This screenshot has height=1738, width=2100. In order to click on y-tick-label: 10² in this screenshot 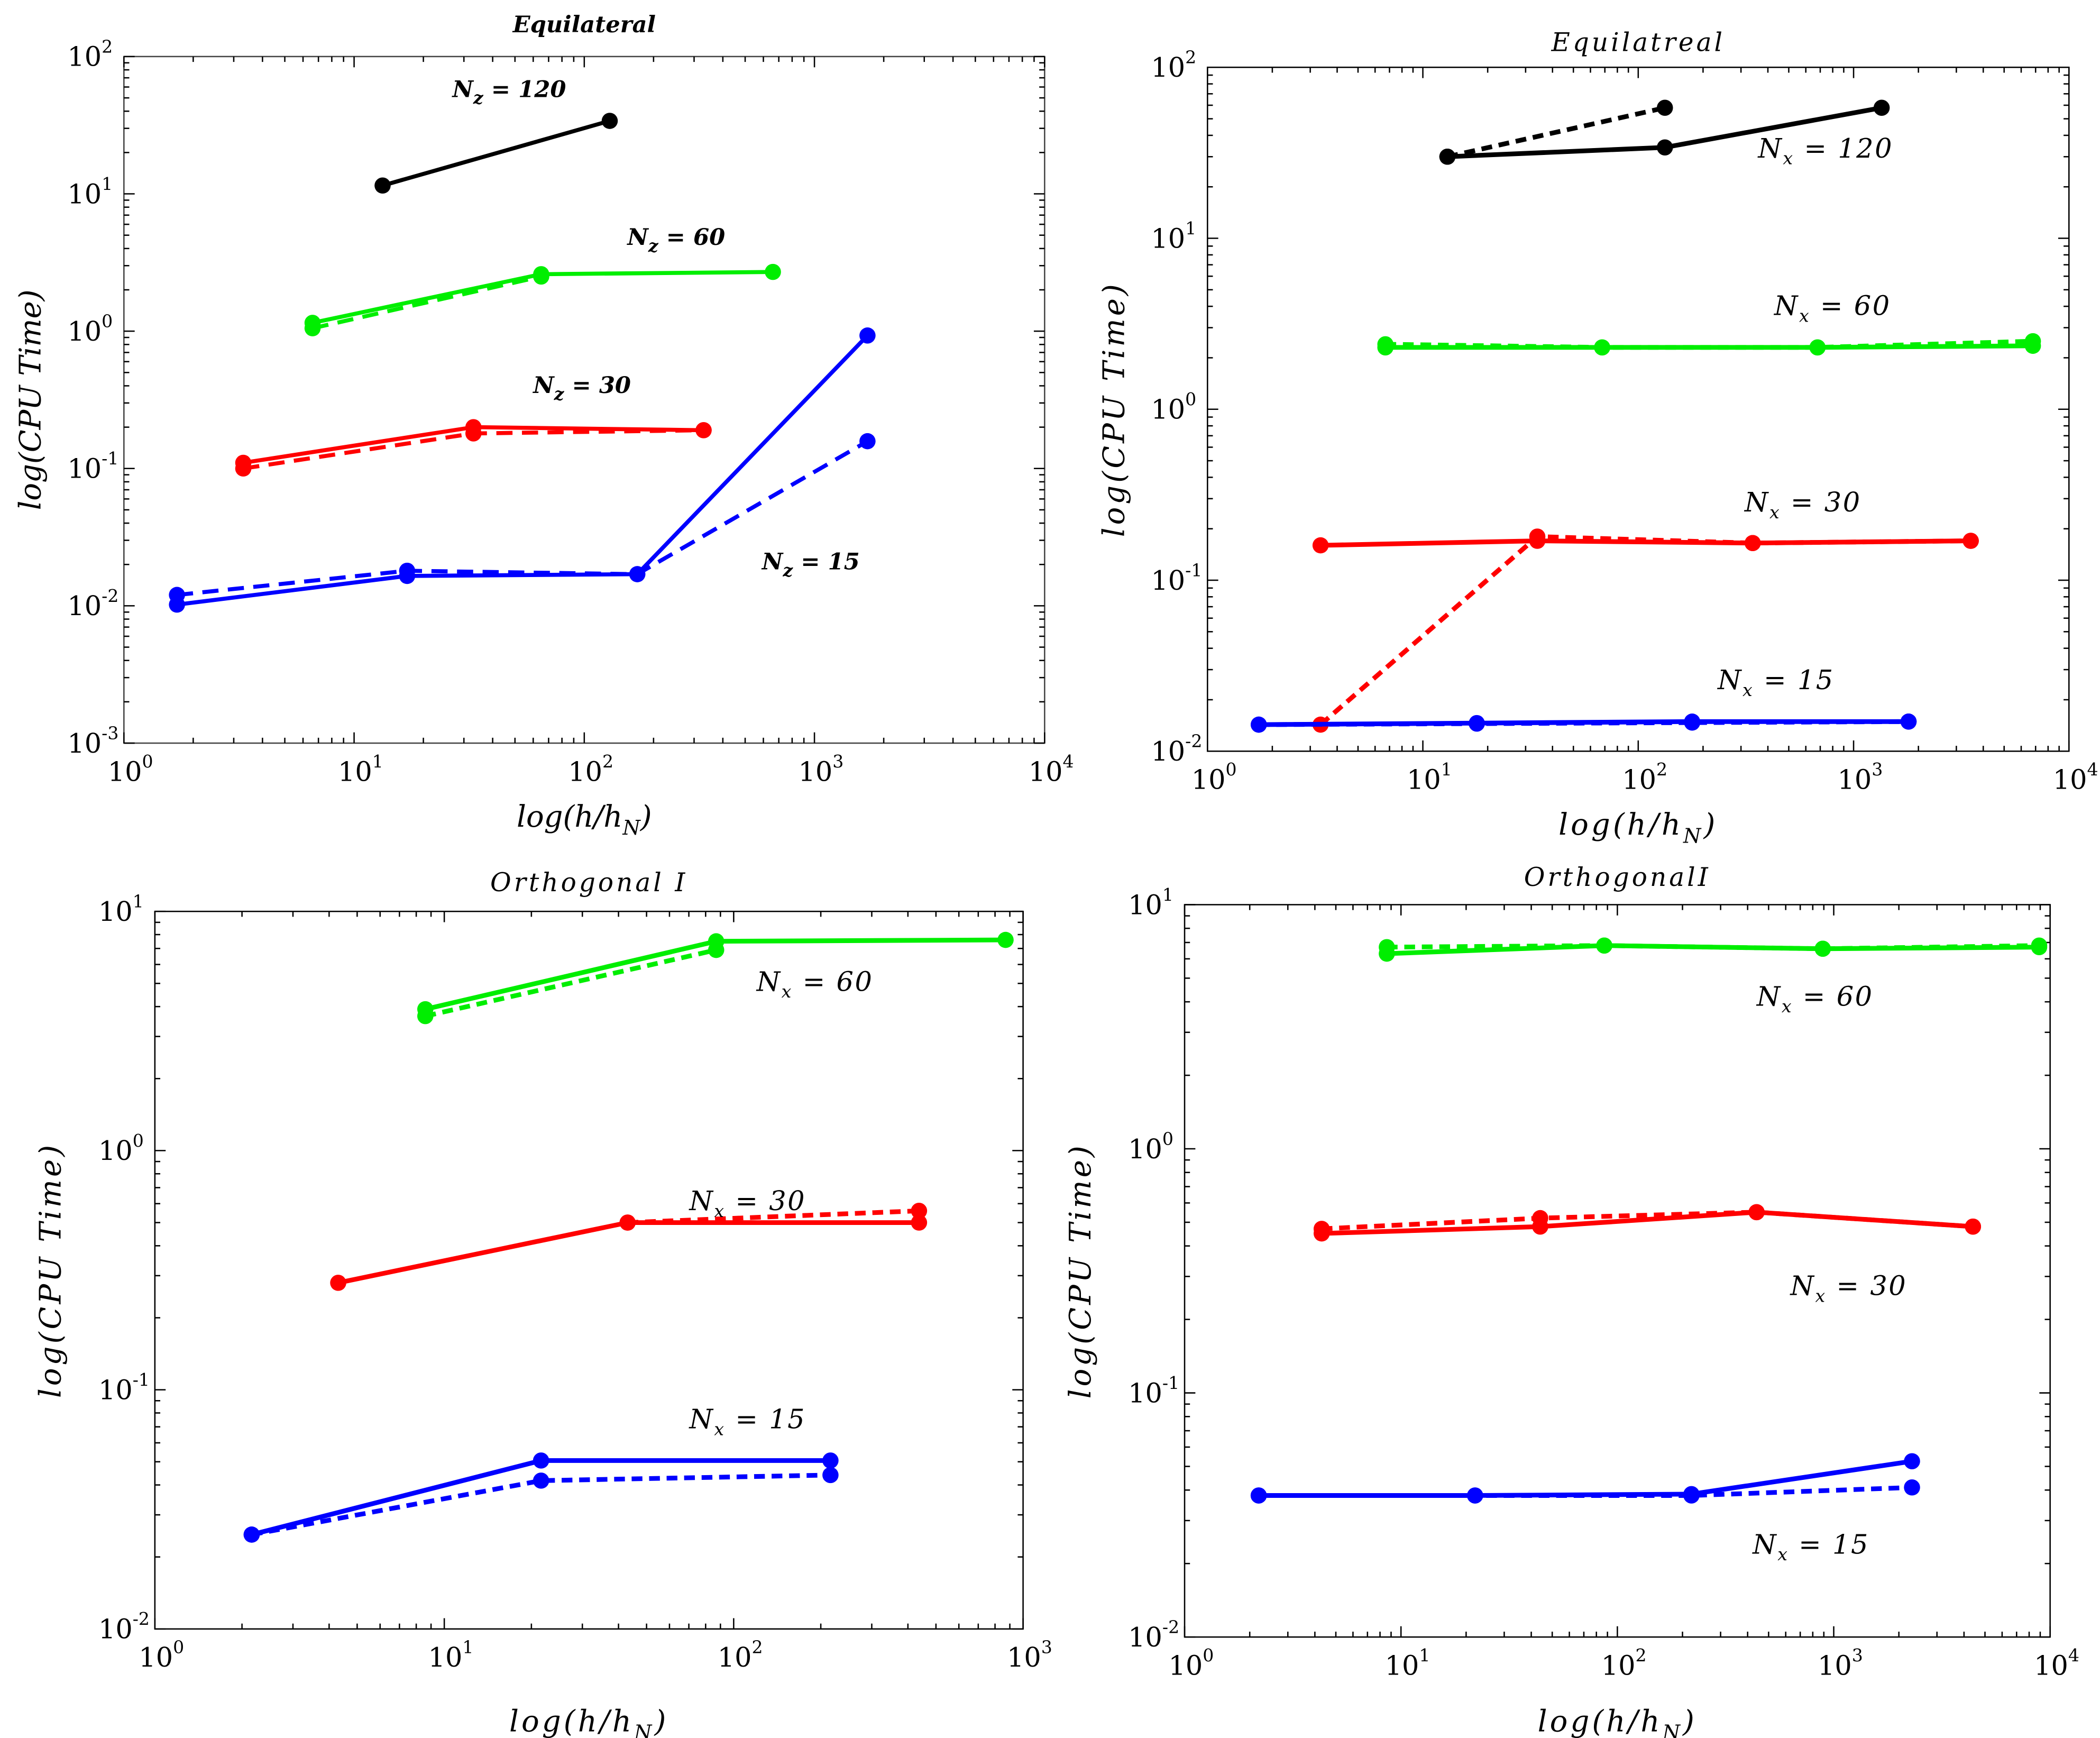, I will do `click(1173, 66)`.